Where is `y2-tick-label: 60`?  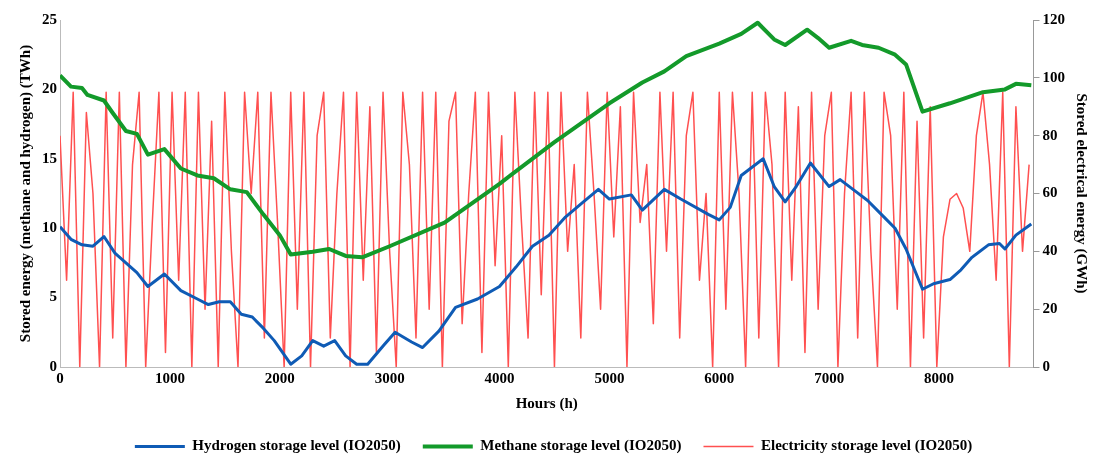
y2-tick-label: 60 is located at coordinates (1050, 192).